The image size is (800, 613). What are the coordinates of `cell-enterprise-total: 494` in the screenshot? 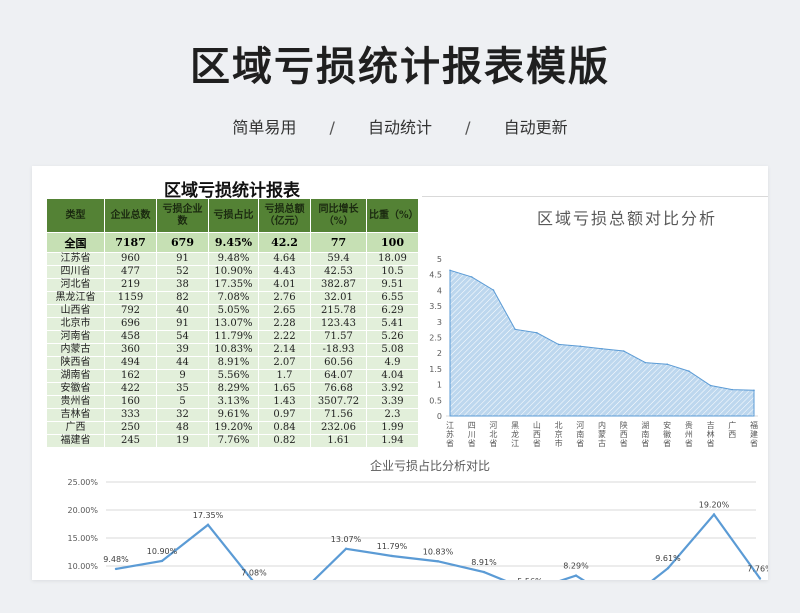 It's located at (130, 363).